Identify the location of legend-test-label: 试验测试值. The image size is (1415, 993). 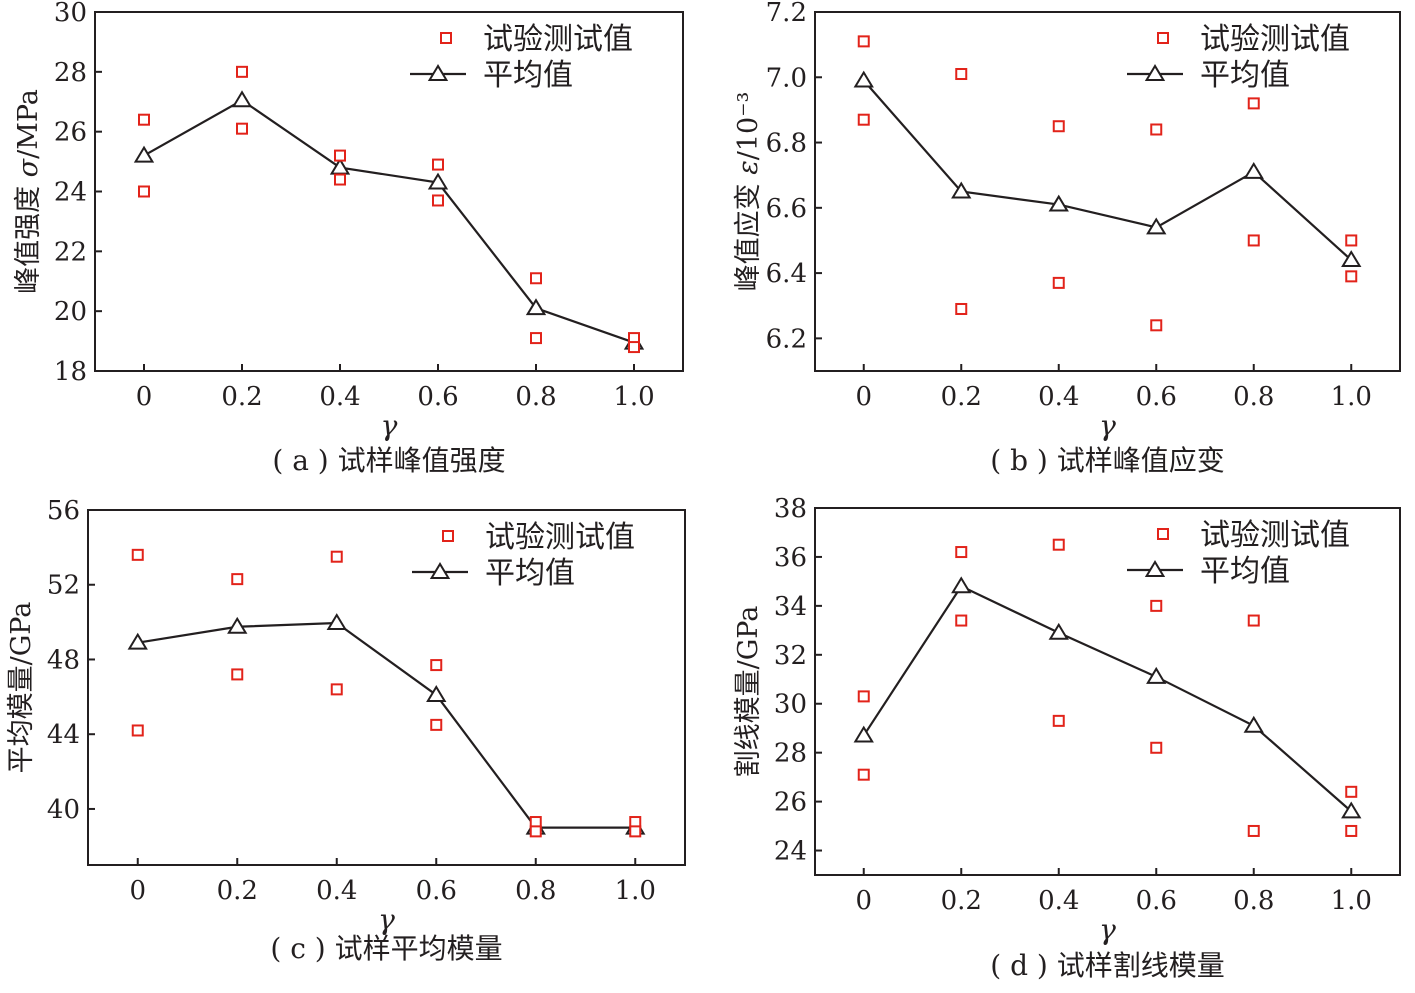
(1275, 39).